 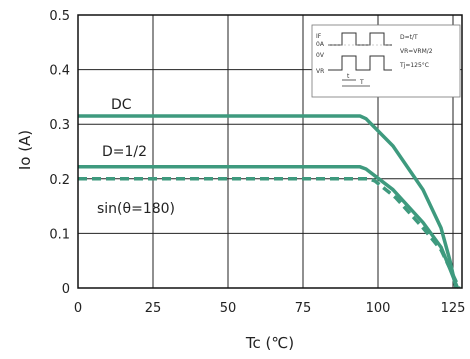 What do you see at coordinates (121, 105) in the screenshot?
I see `series-label-dc: DC` at bounding box center [121, 105].